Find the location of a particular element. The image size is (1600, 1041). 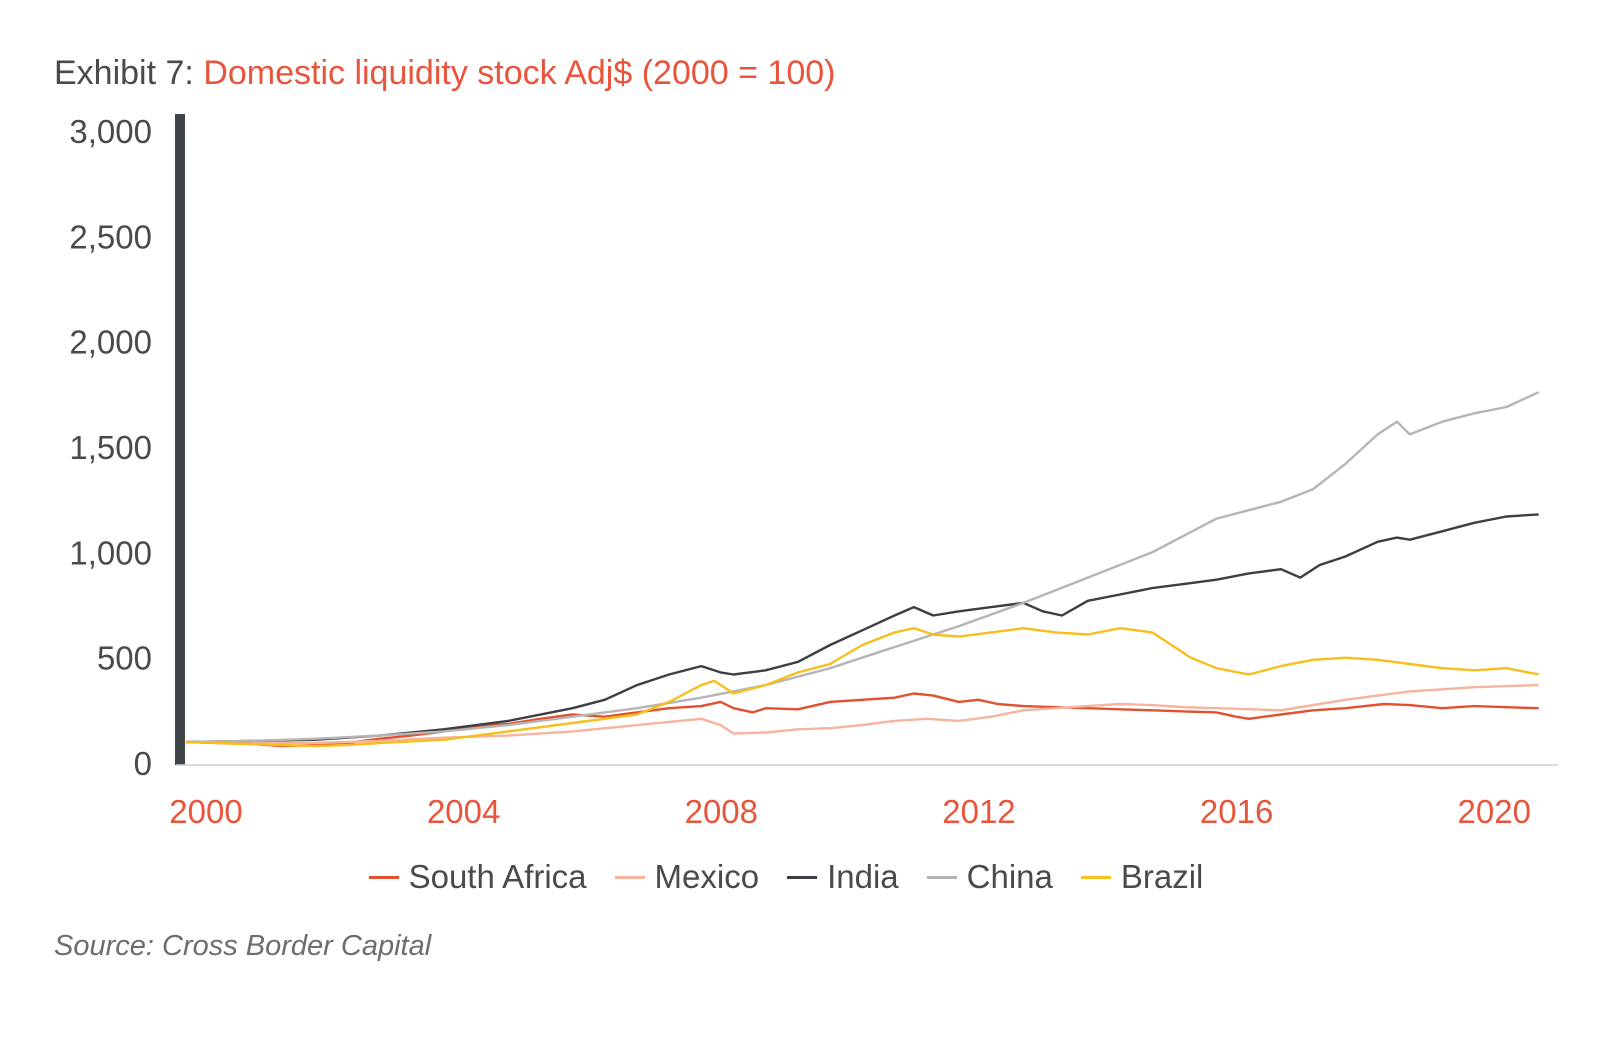

legend-item-china: China is located at coordinates (989, 877).